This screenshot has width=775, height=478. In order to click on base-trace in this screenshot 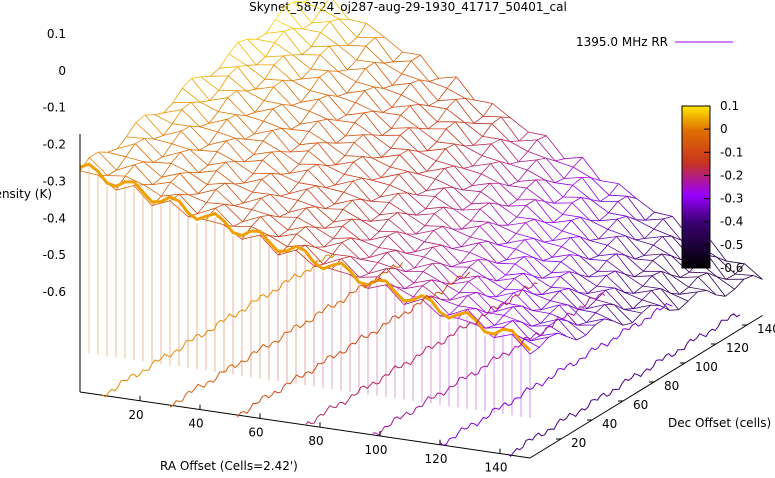, I will do `click(624, 385)`.